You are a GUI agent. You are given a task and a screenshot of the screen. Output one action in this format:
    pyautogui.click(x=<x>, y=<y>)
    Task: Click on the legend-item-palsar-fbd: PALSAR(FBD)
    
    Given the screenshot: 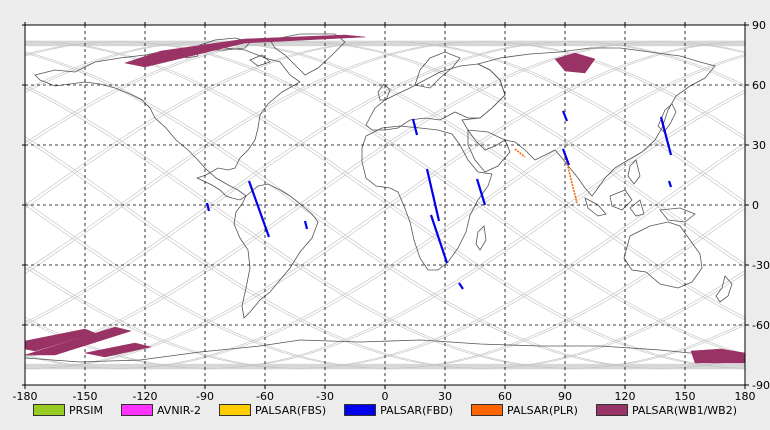 What is the action you would take?
    pyautogui.click(x=398, y=410)
    